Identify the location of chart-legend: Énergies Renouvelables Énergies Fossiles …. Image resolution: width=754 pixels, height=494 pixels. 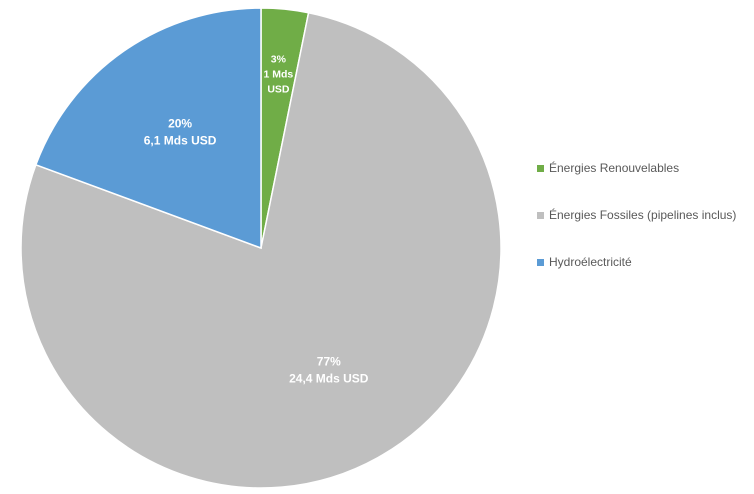
(639, 230).